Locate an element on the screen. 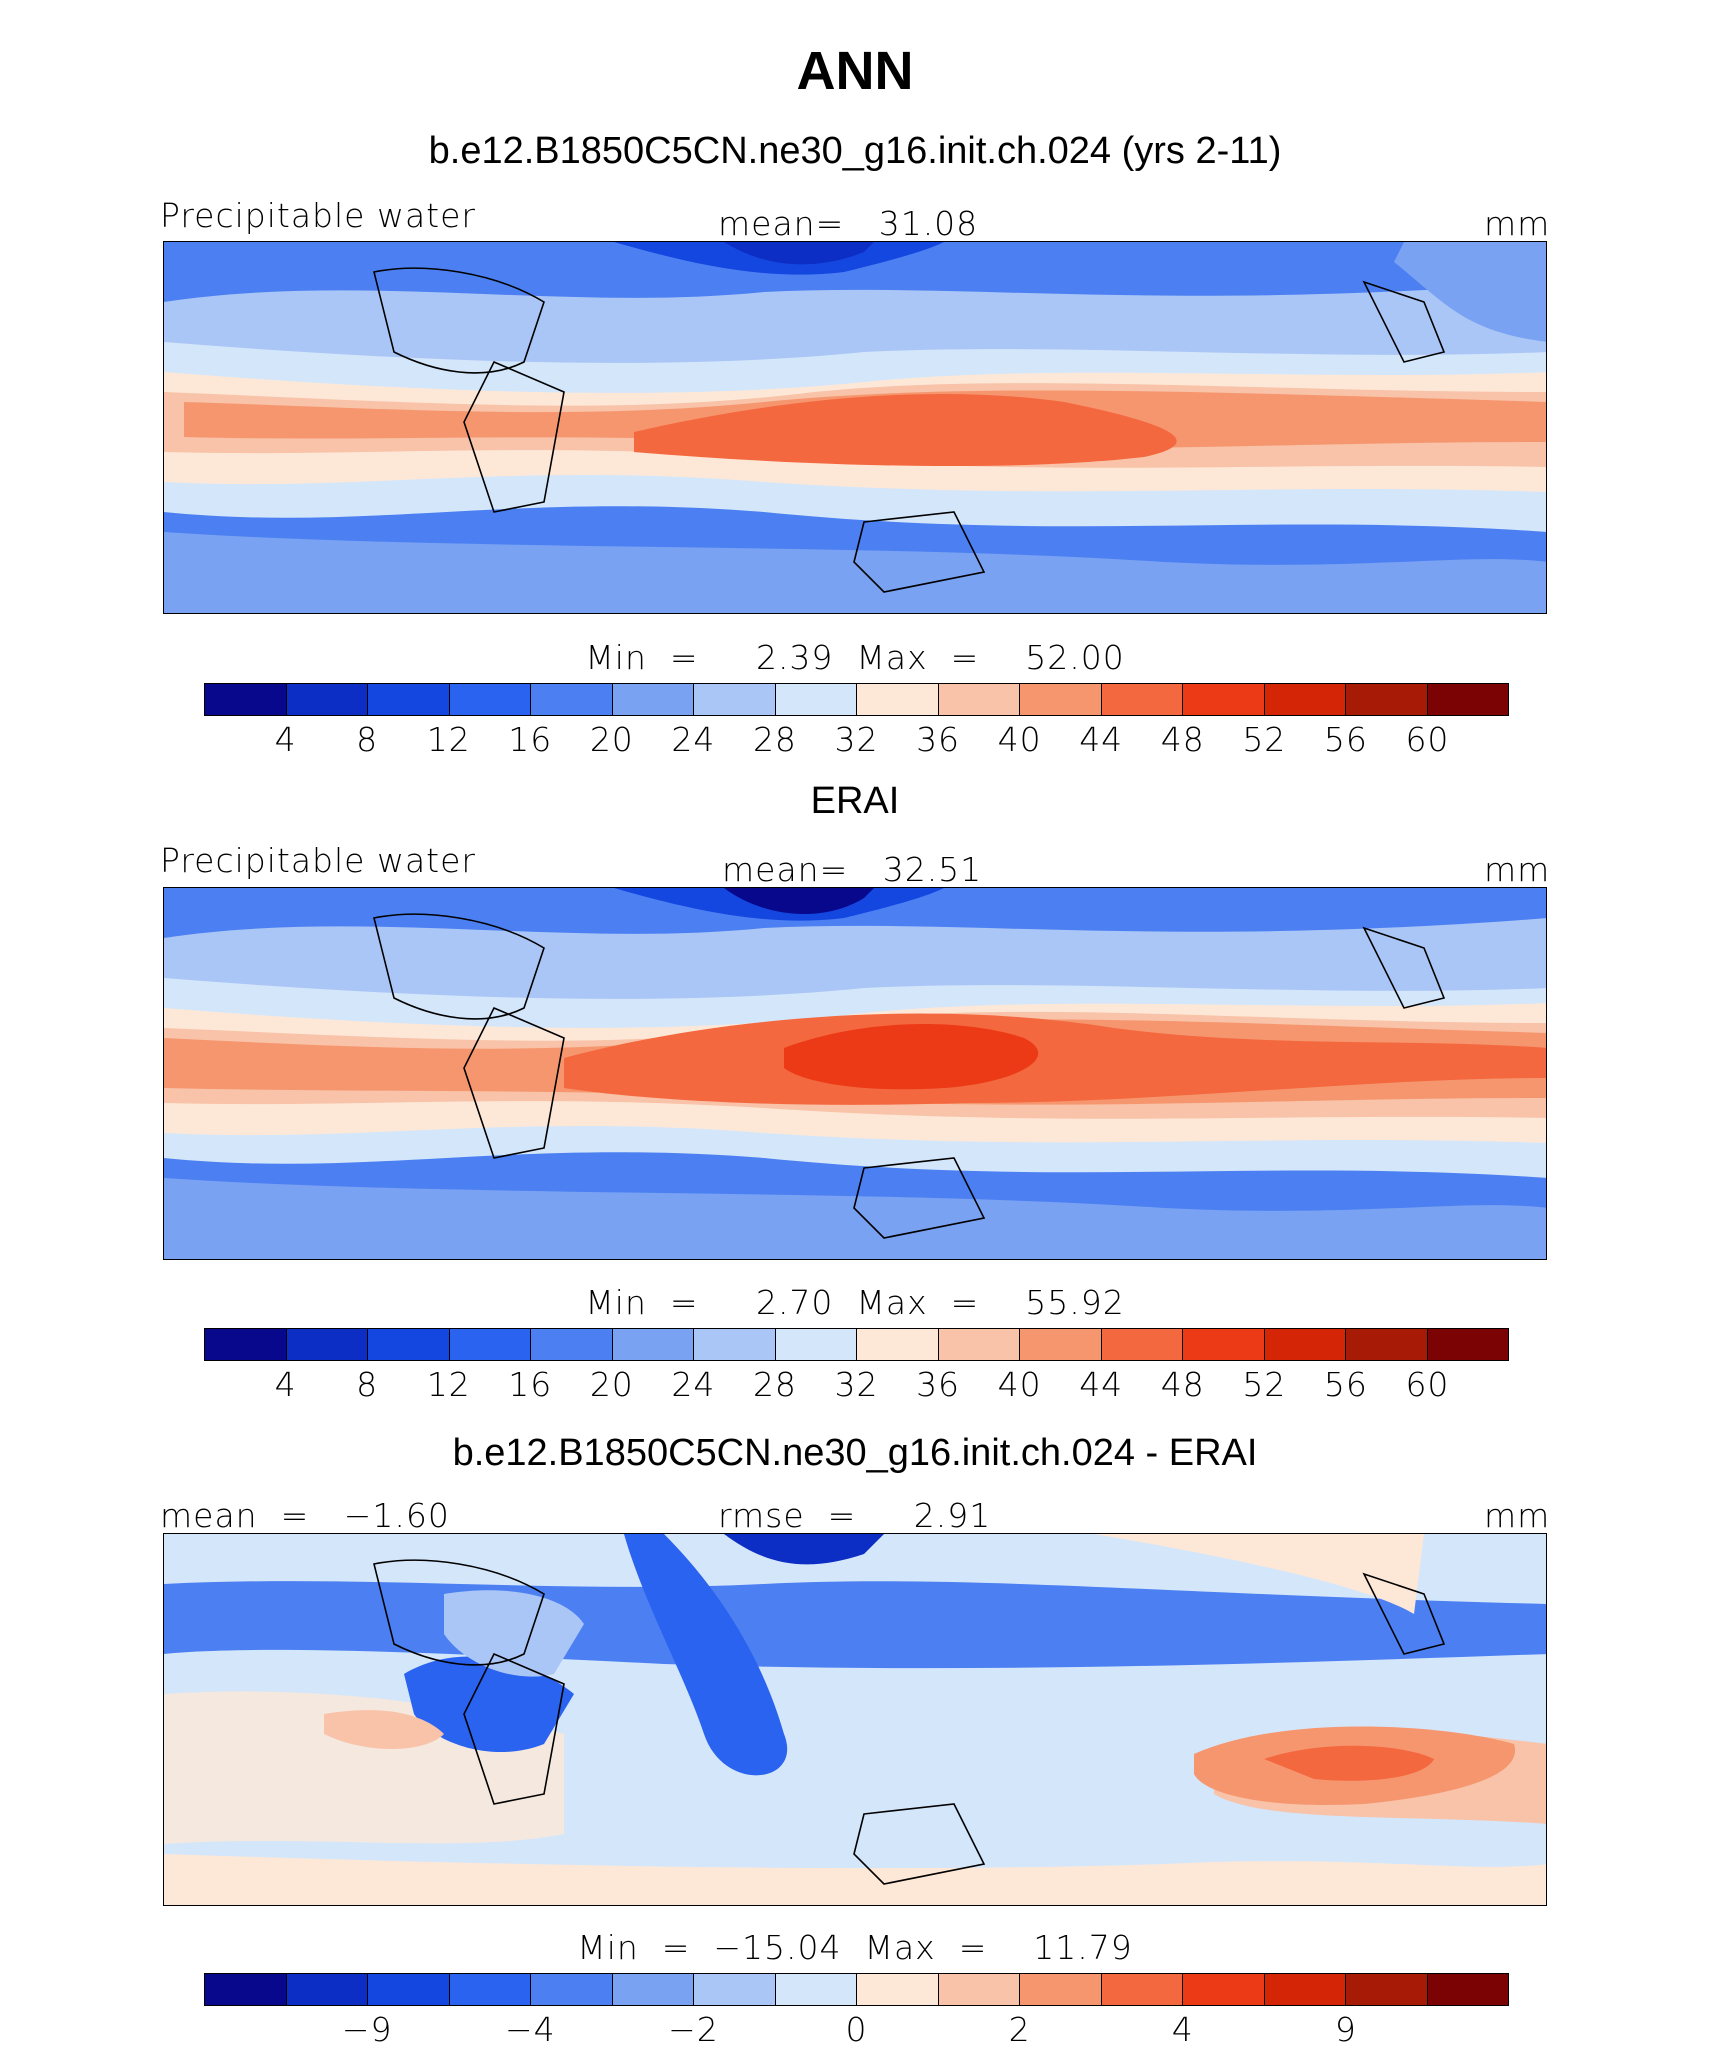  colorbar-tick-label: 36 is located at coordinates (938, 739).